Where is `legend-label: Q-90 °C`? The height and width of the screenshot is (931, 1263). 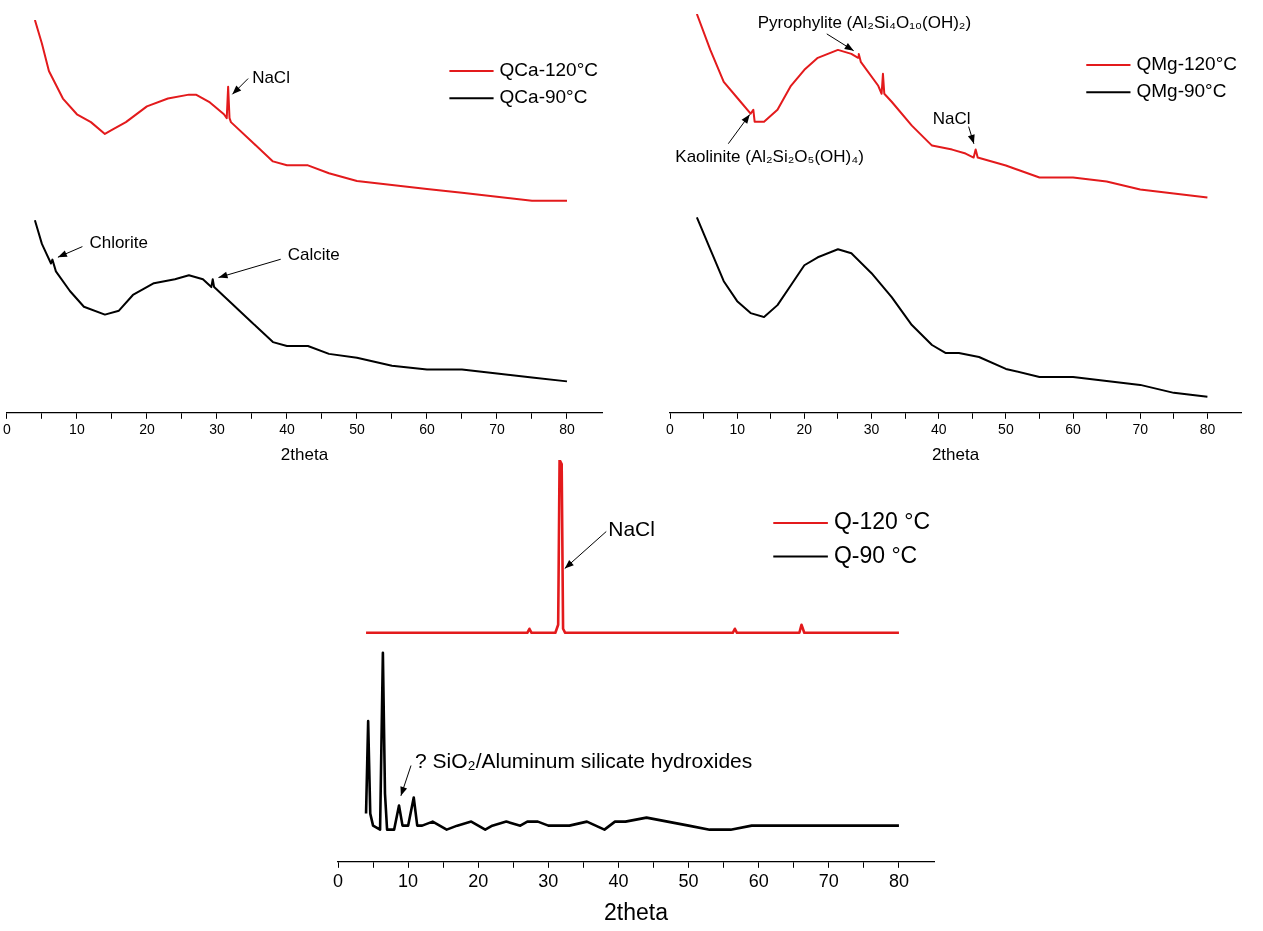 legend-label: Q-90 °C is located at coordinates (875, 554).